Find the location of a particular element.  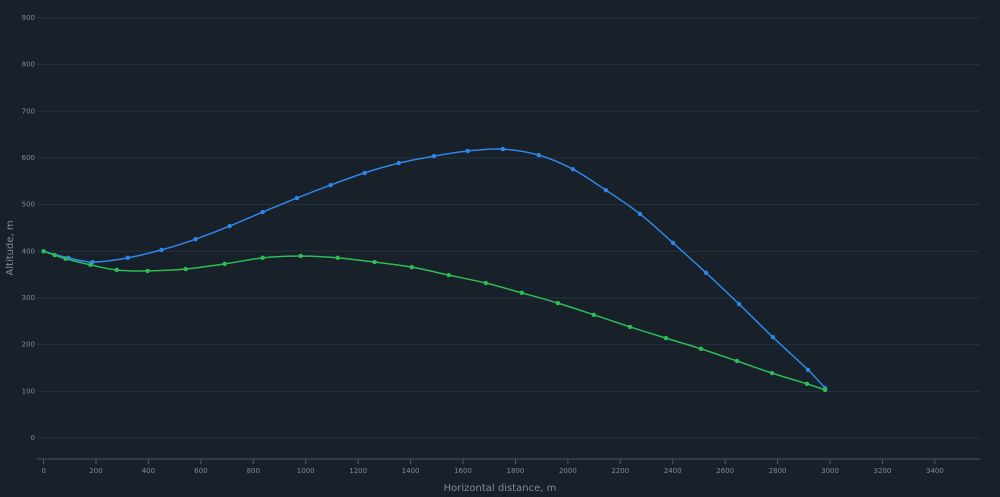

y-tick-label: 400 is located at coordinates (28, 251).